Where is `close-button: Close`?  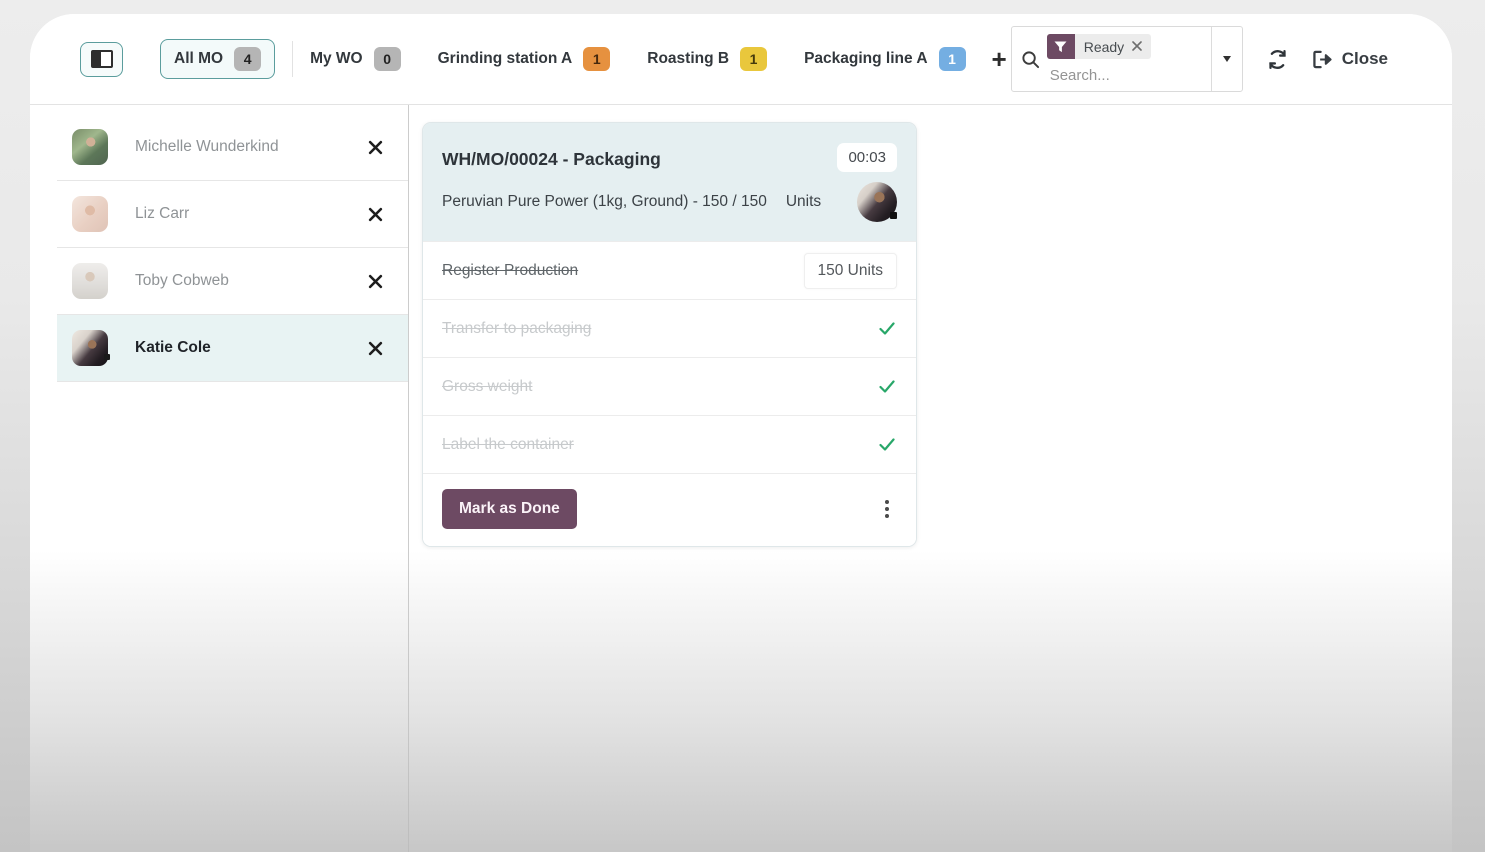 close-button: Close is located at coordinates (1350, 59).